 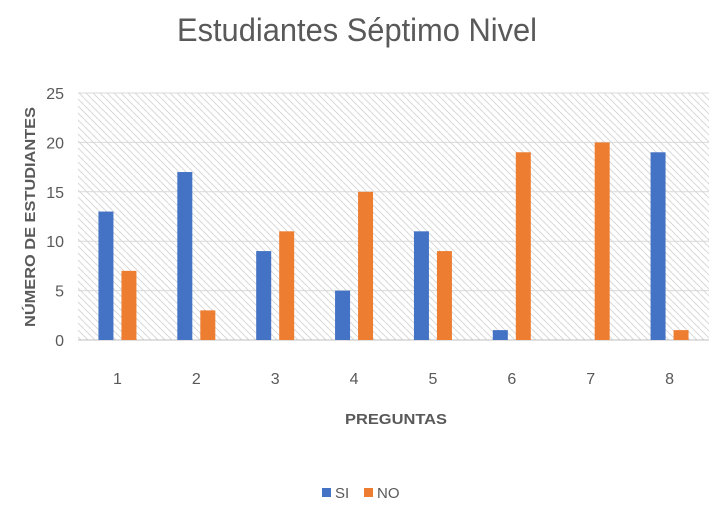 I want to click on y-tick-label: 10, so click(x=55, y=242).